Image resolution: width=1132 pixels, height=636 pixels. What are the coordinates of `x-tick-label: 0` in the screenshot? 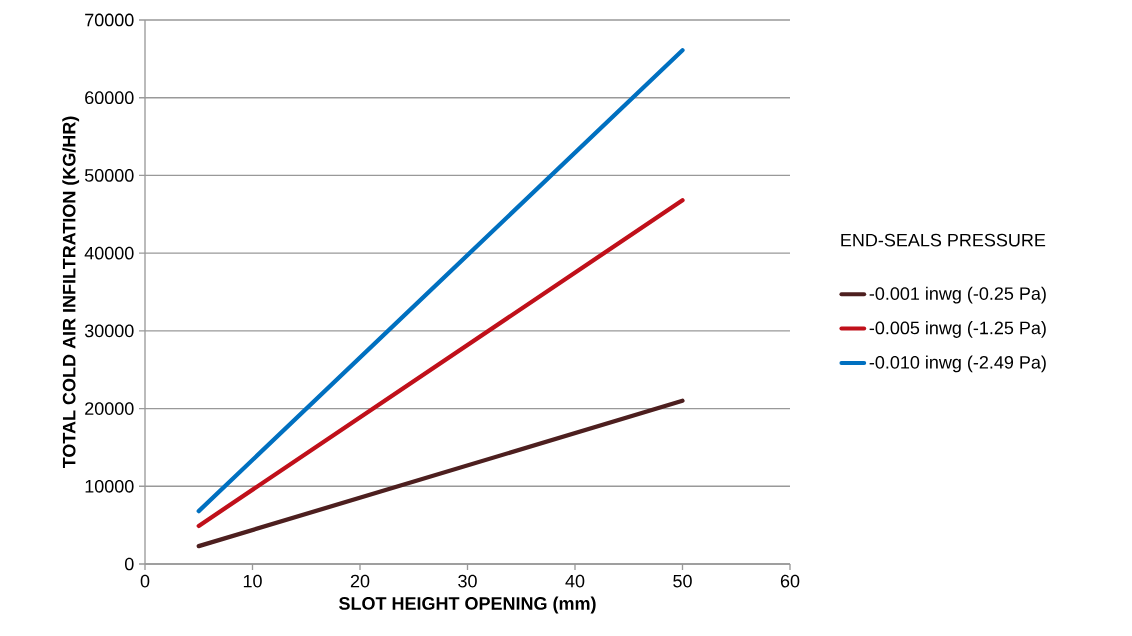 It's located at (145, 581).